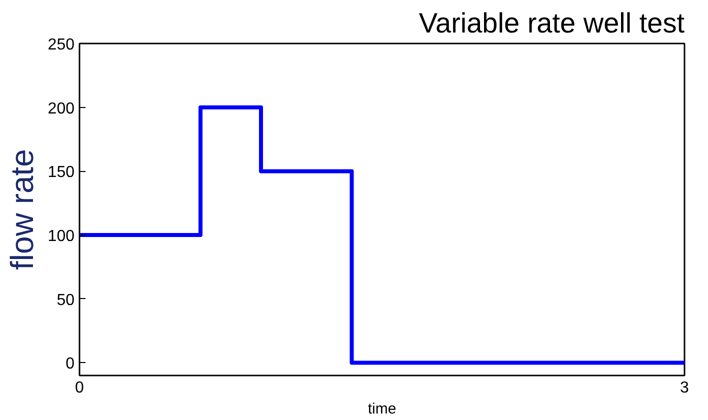 This screenshot has height=420, width=708. Describe the element at coordinates (22, 209) in the screenshot. I see `y-axis-title: flow rate` at that location.